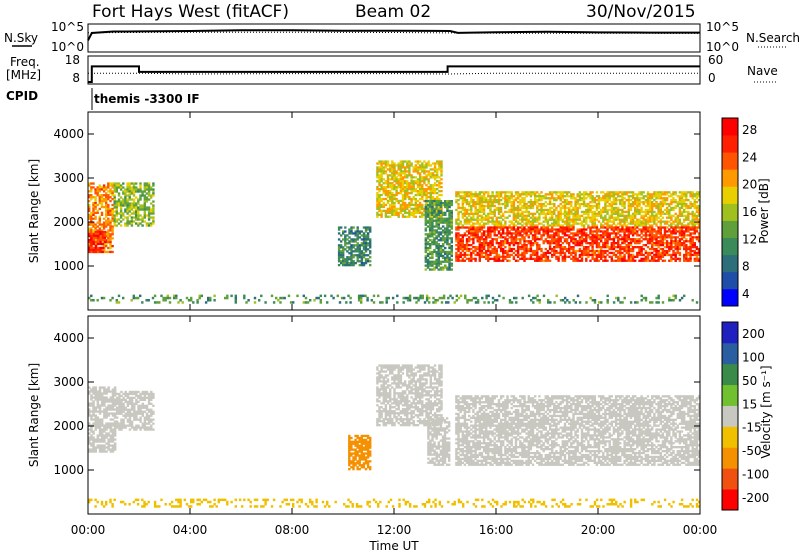 The image size is (800, 554). What do you see at coordinates (715, 60) in the screenshot?
I see `freq-tick-right-top: 60` at bounding box center [715, 60].